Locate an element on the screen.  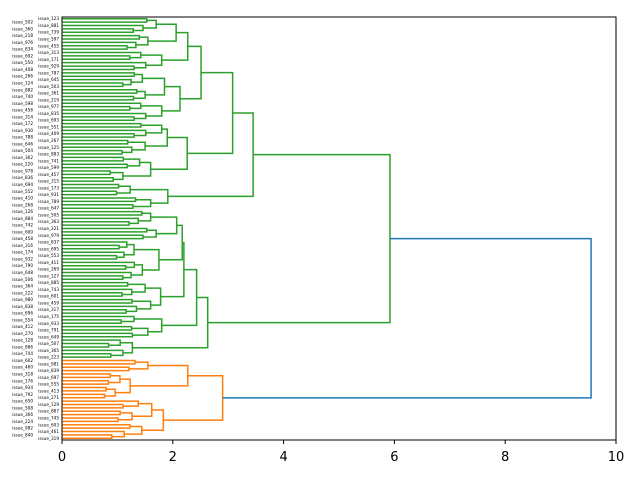
leaf-label: issue_551 is located at coordinates (48, 126).